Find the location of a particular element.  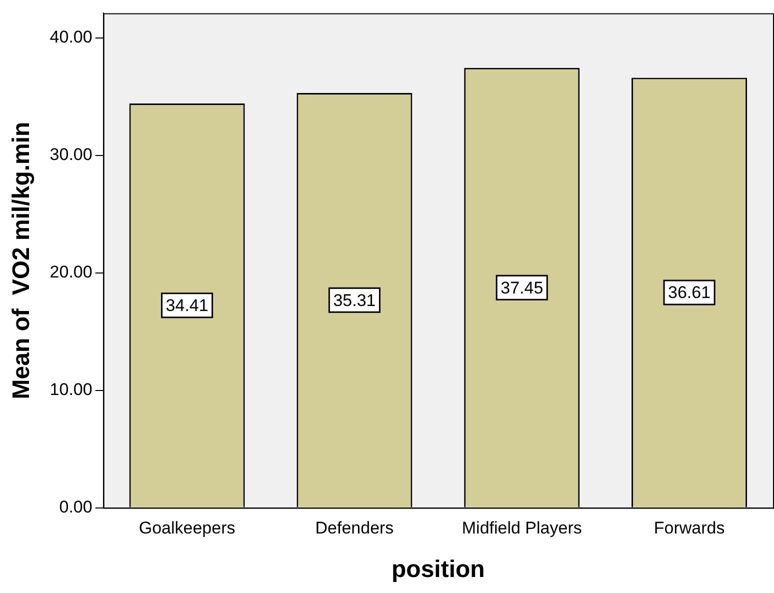

data-label: 35.31 is located at coordinates (354, 300).